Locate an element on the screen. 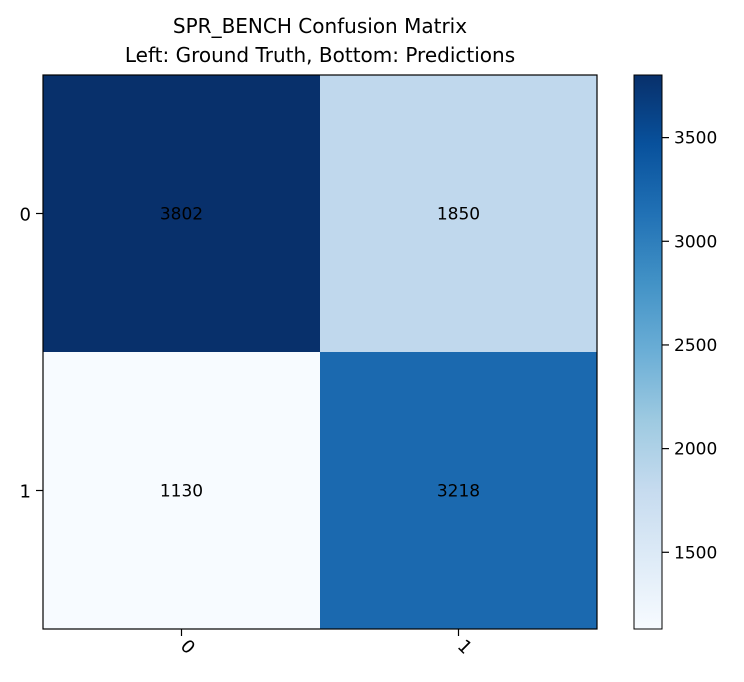  colorbar-tick-label: 3000 is located at coordinates (695, 242).